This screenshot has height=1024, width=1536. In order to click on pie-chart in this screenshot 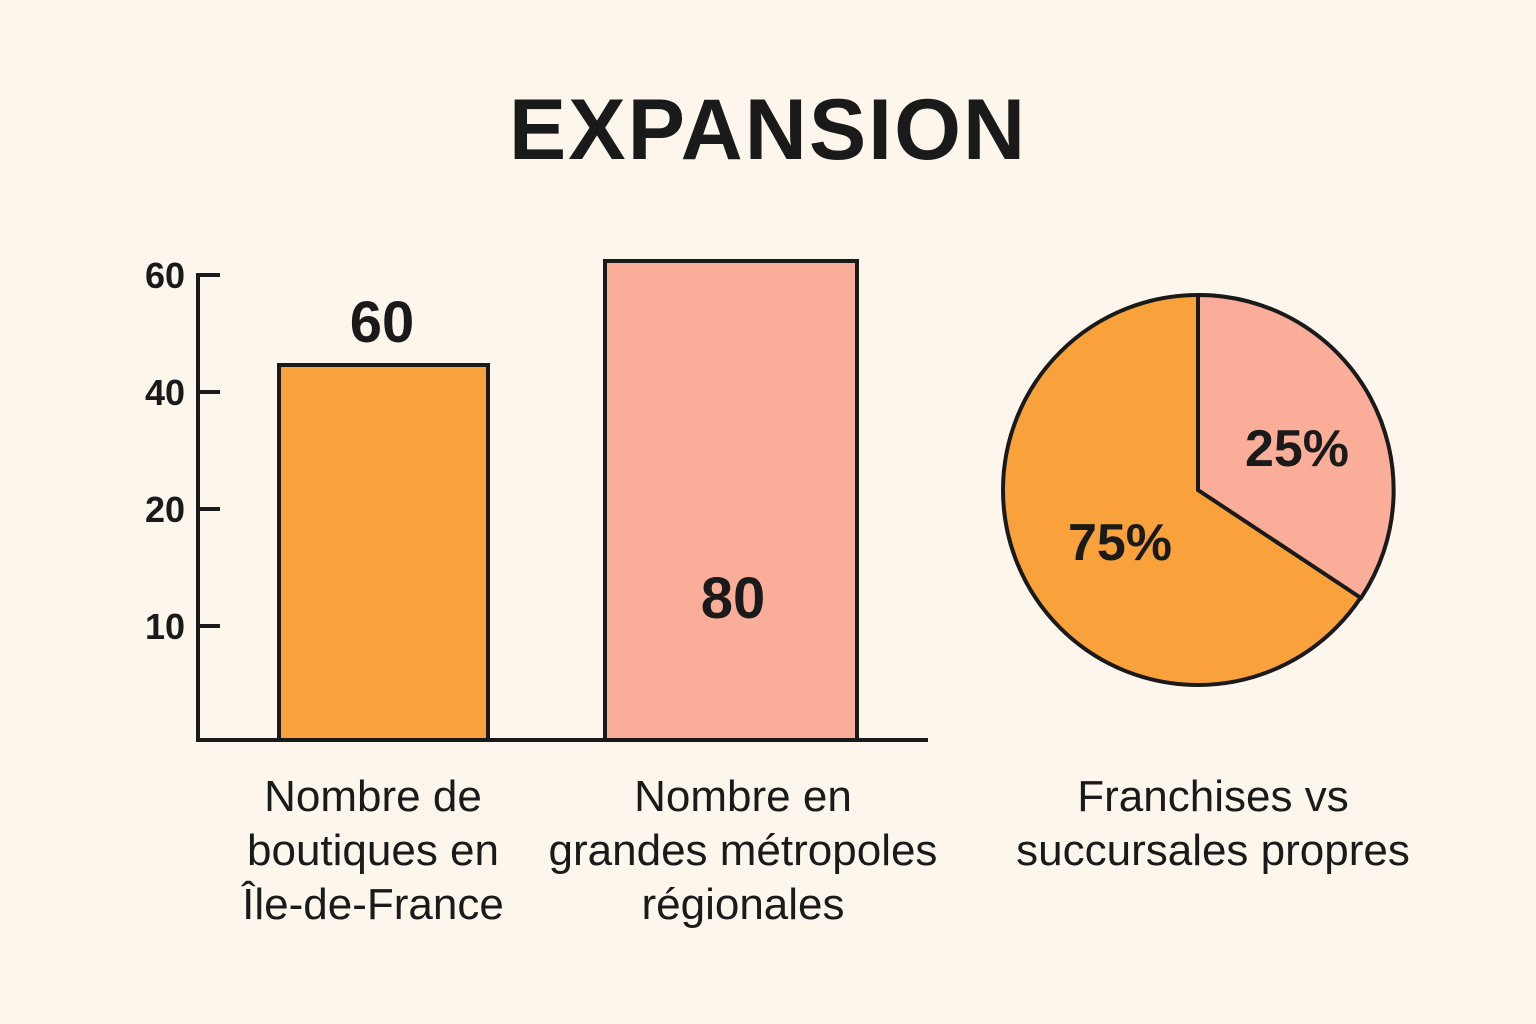, I will do `click(1198, 489)`.